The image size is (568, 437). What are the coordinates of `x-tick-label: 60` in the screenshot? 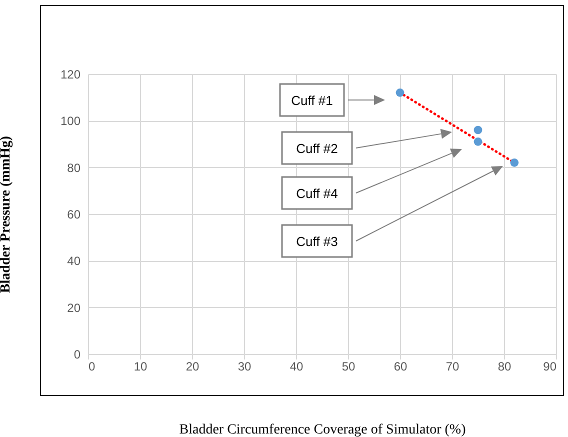 It's located at (401, 367).